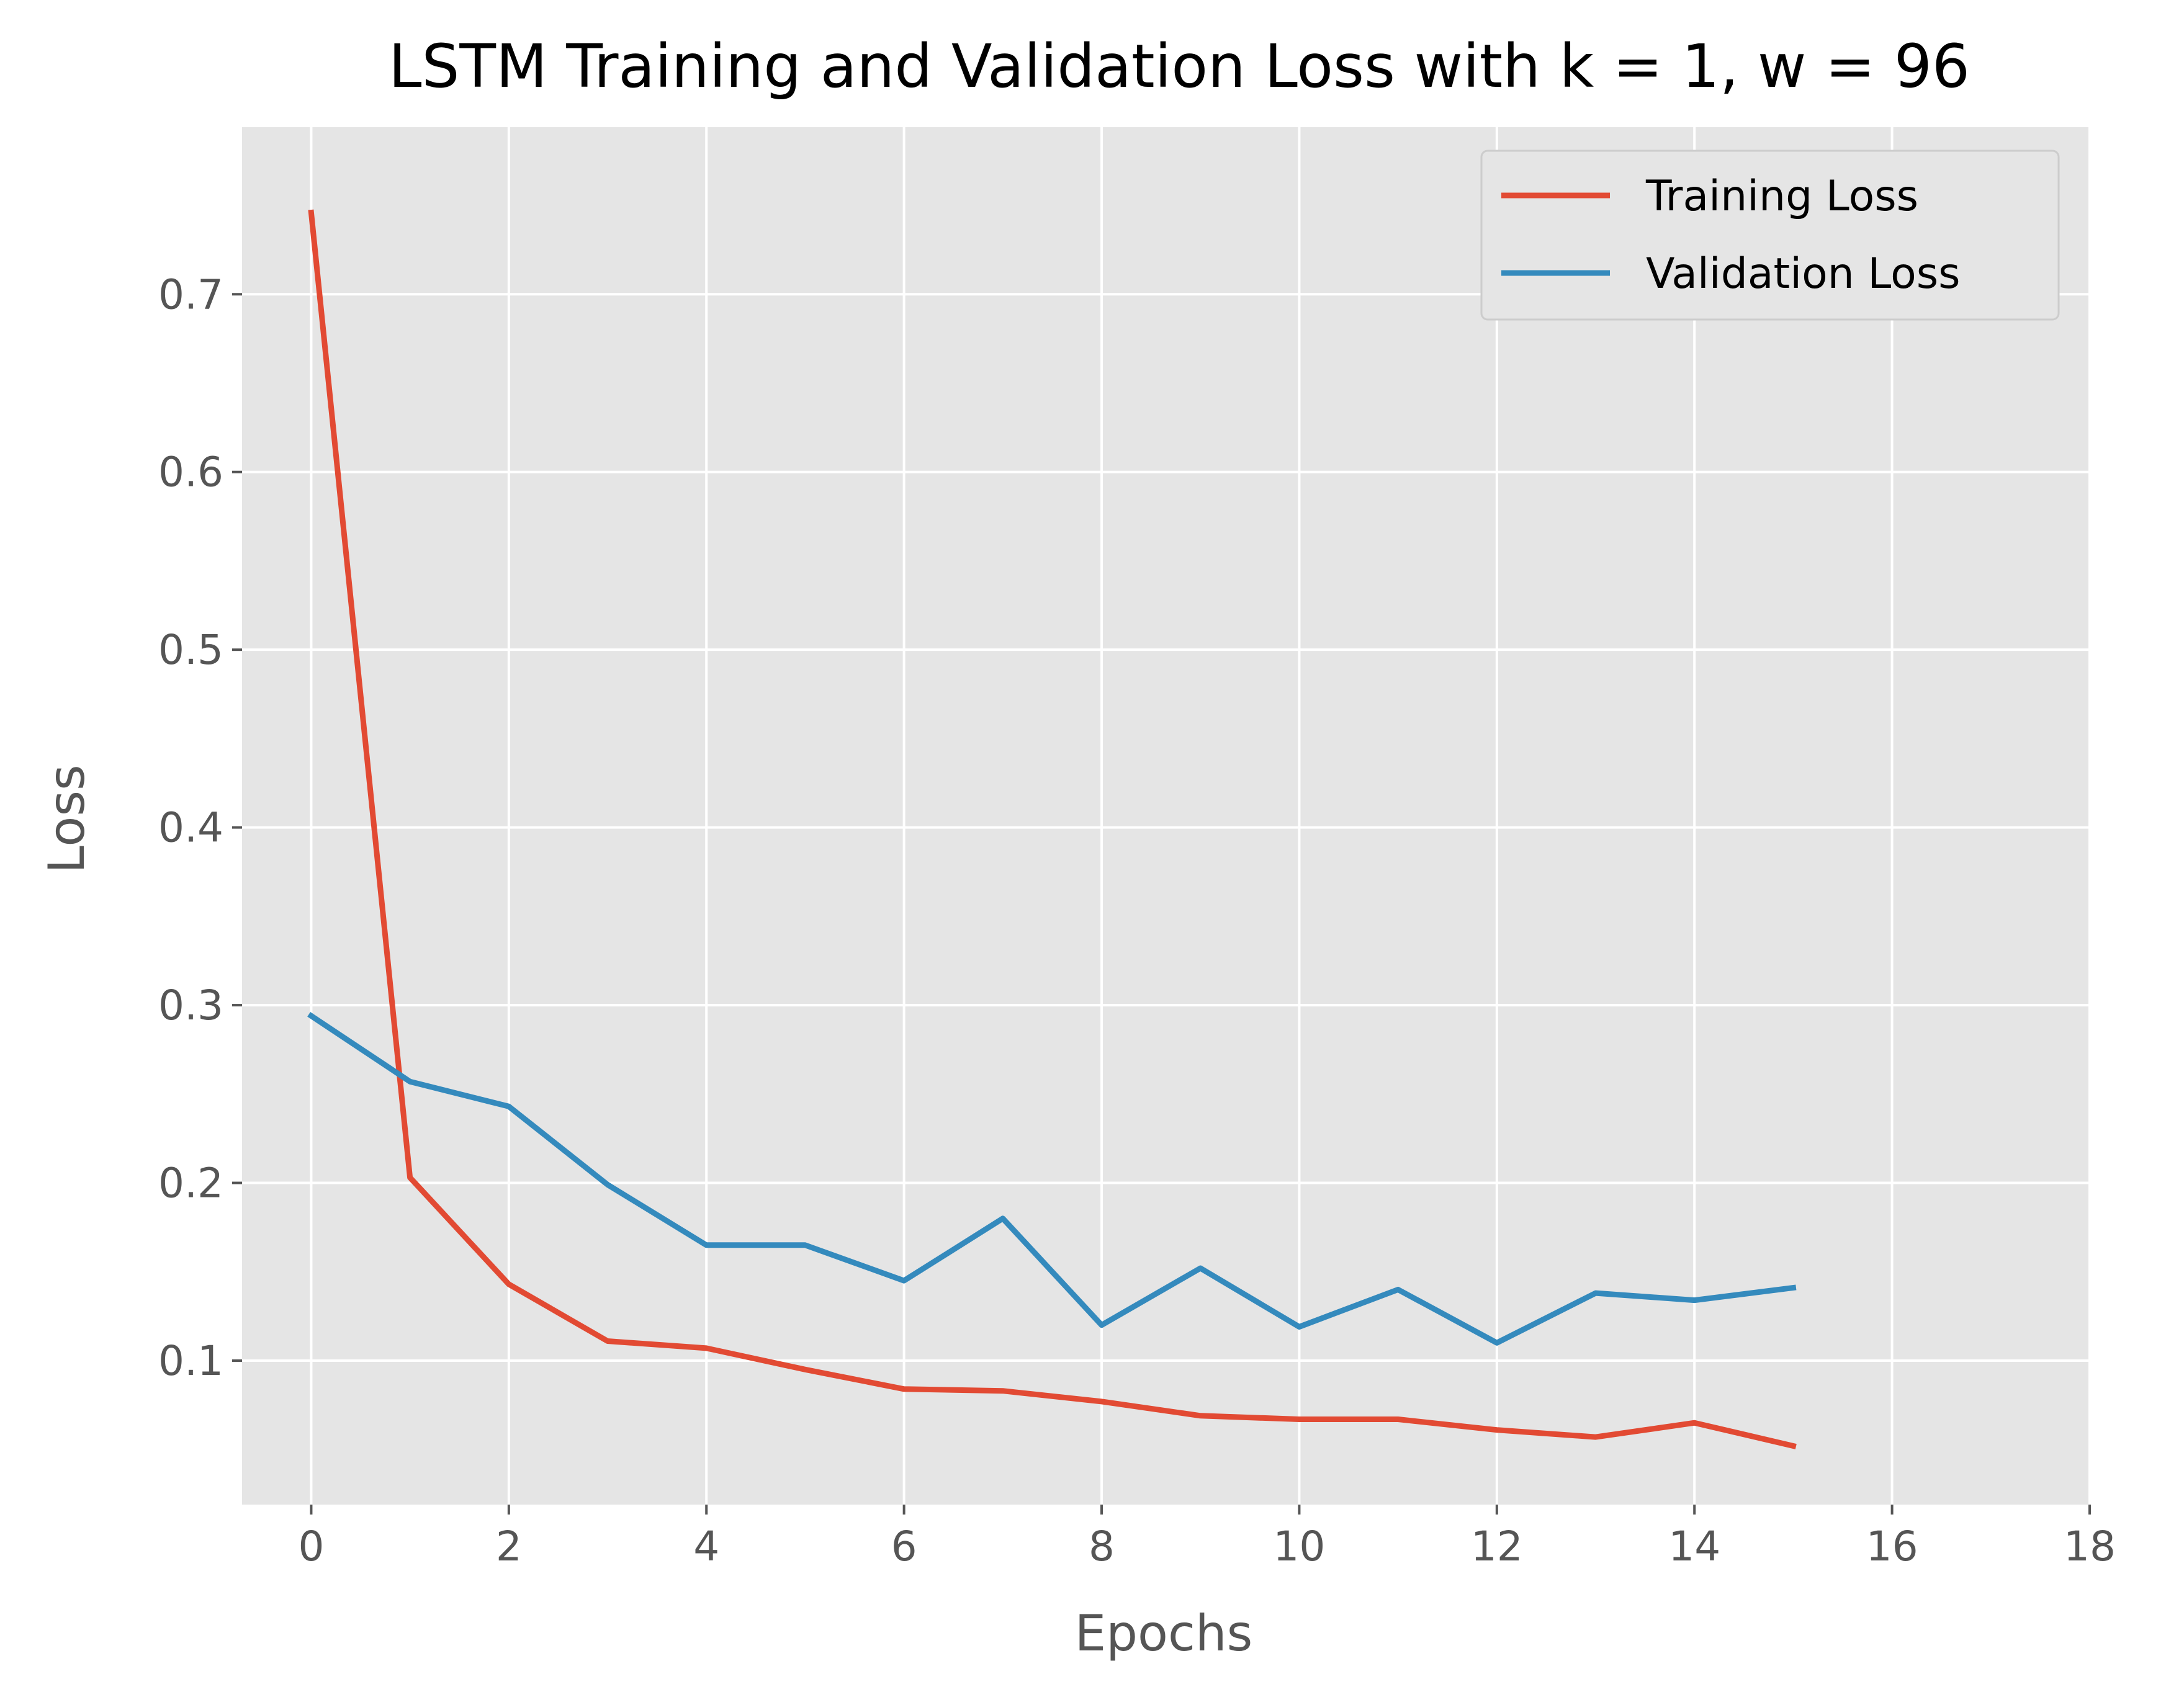 Image resolution: width=2184 pixels, height=1705 pixels. I want to click on y-tick-label: 0.6, so click(190, 472).